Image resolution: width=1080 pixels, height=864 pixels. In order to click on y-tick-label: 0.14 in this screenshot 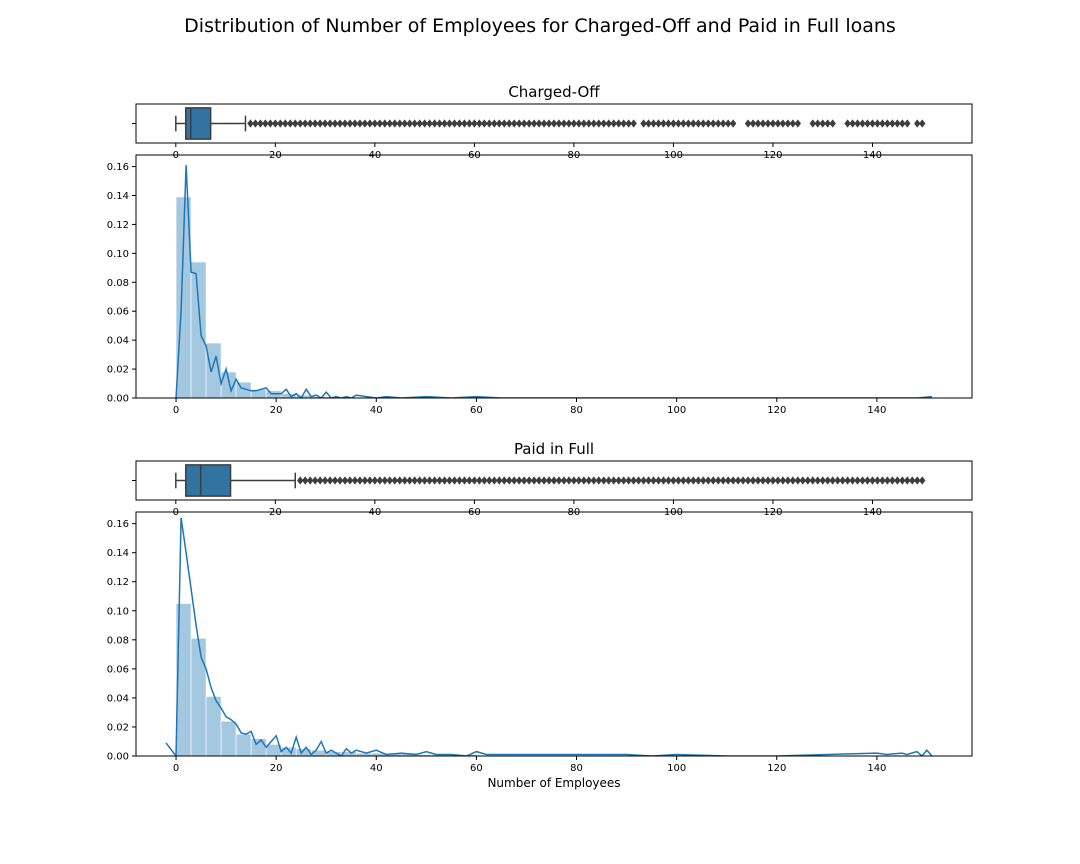, I will do `click(118, 553)`.